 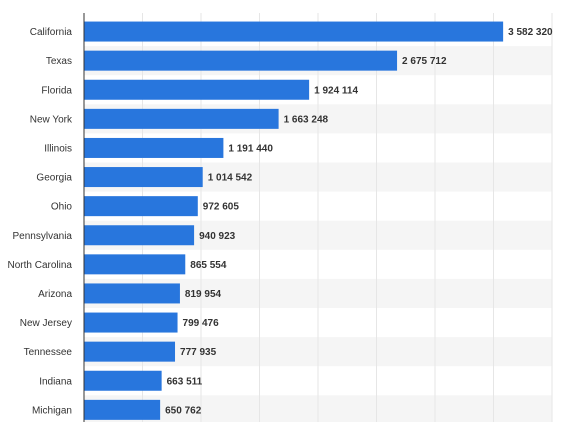 I want to click on value-label: 940 923, so click(x=217, y=236).